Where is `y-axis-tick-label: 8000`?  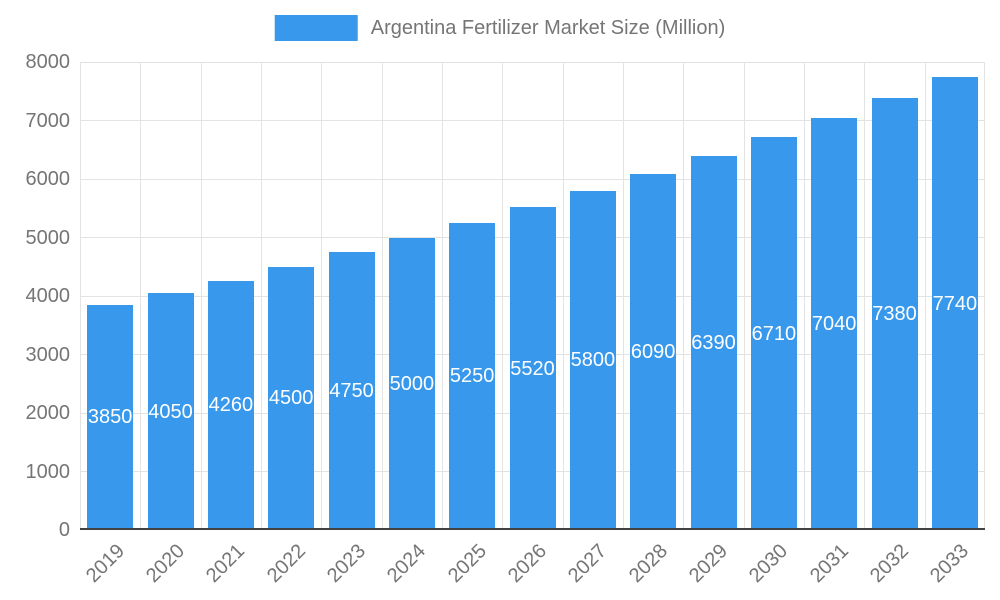
y-axis-tick-label: 8000 is located at coordinates (48, 62).